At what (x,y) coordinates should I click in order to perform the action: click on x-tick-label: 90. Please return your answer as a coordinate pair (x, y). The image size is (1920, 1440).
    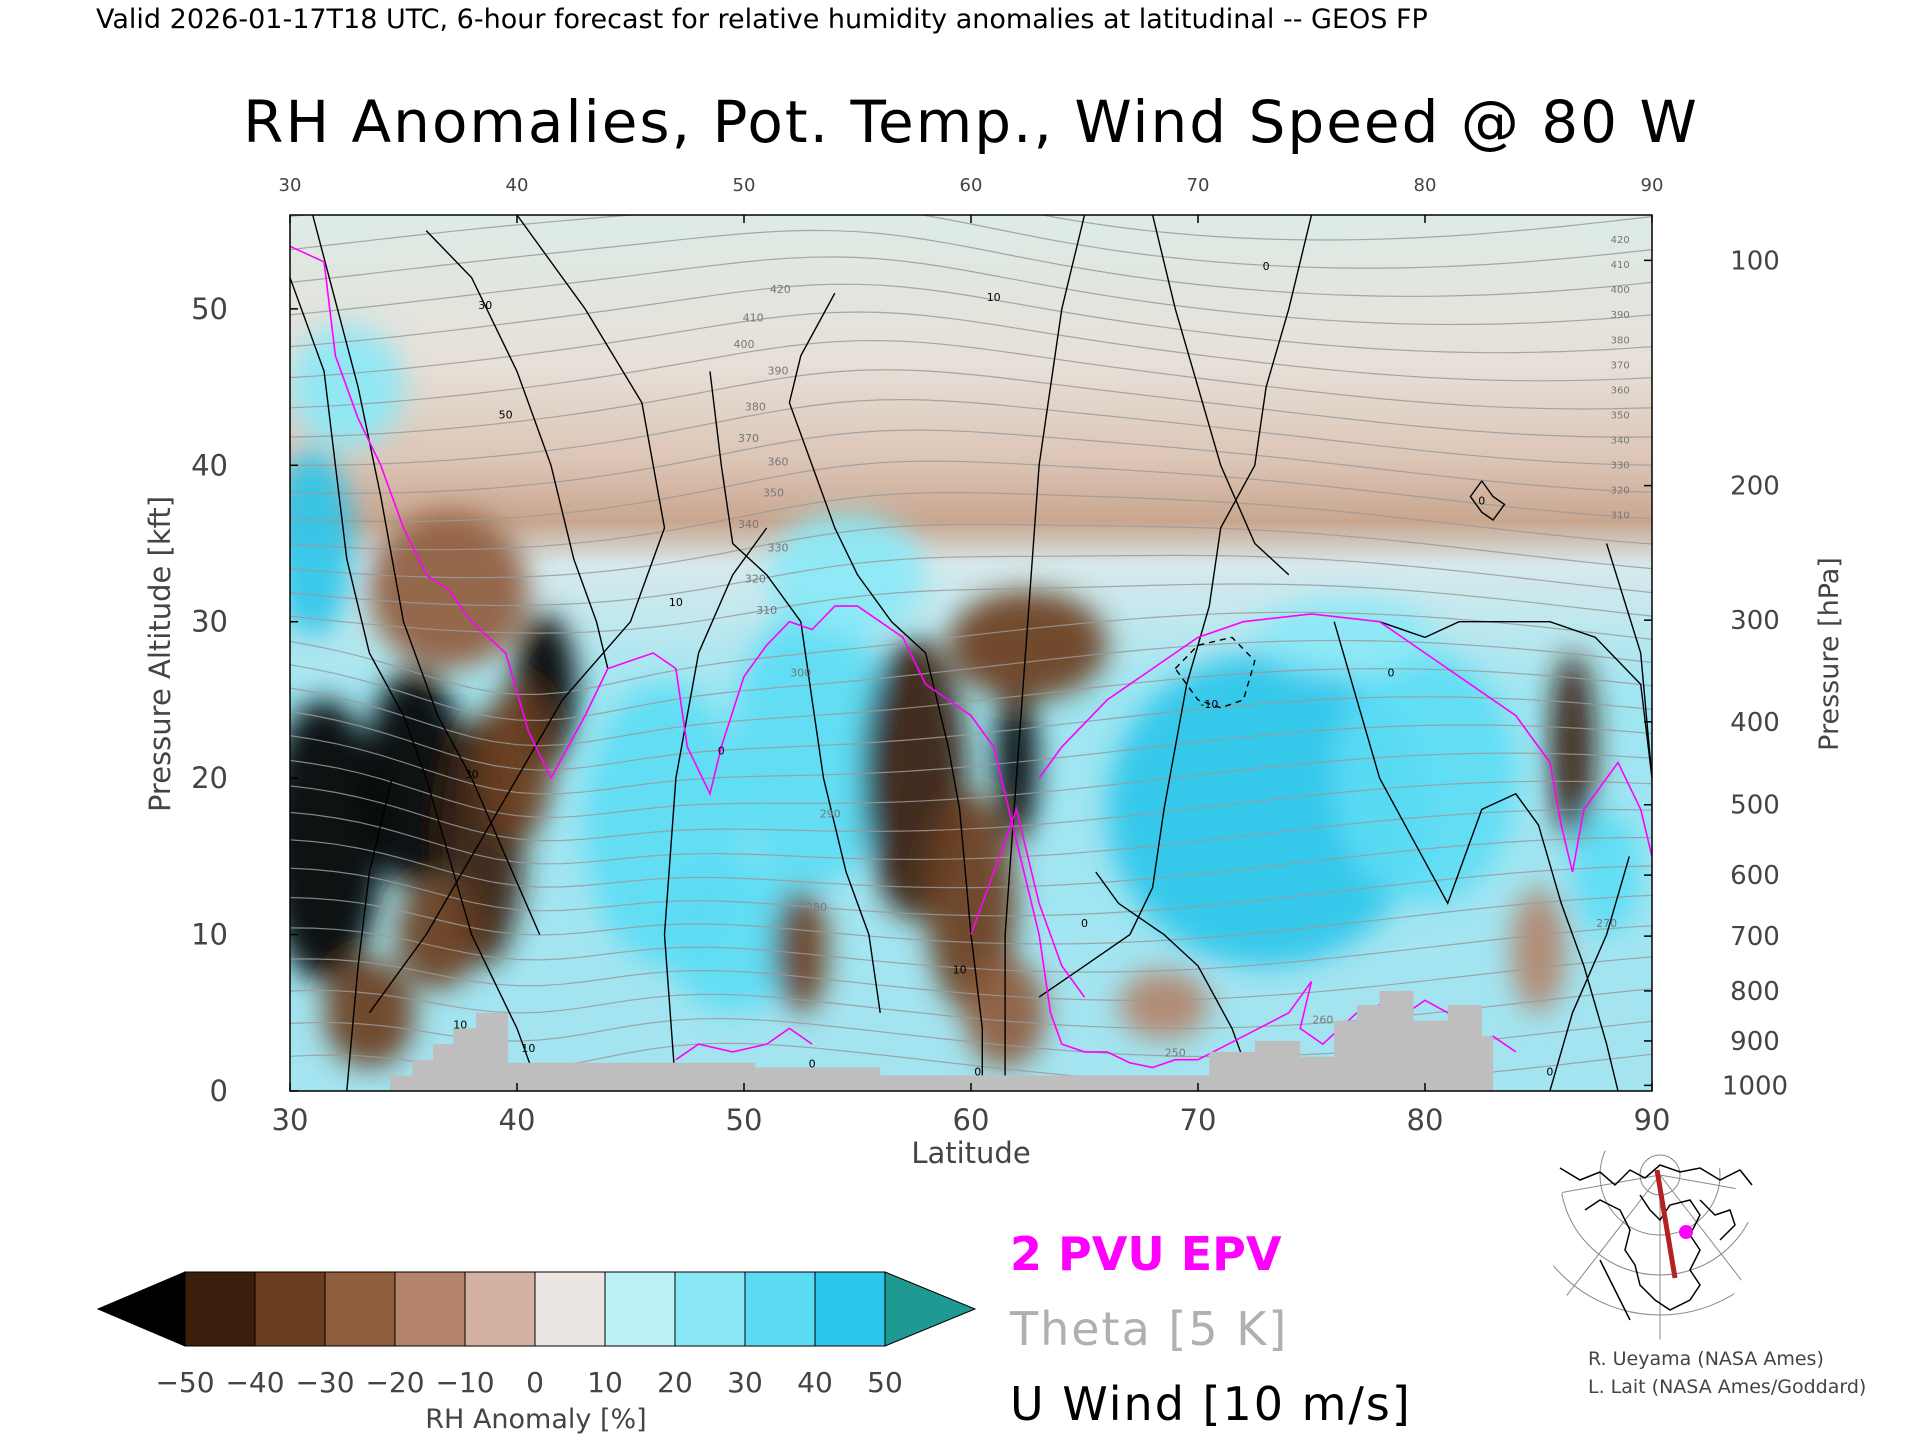
    Looking at the image, I should click on (1652, 1120).